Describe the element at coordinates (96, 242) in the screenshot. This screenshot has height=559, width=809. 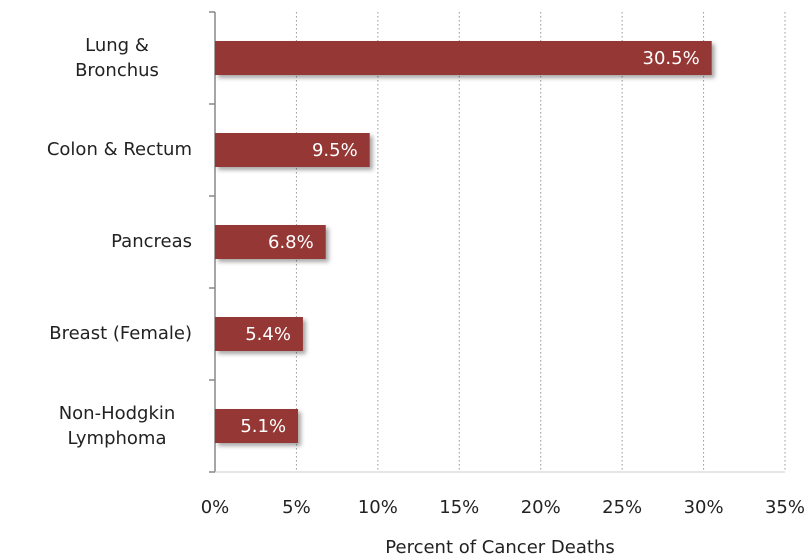
I see `y-tick-label-box: Pancreas` at that location.